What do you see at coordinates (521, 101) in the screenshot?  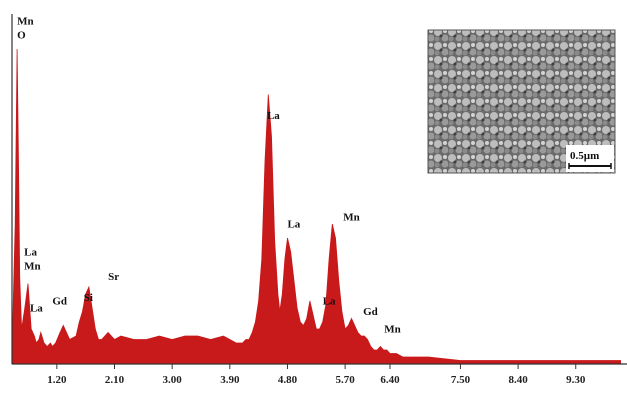 I see `sem-inset: 0.5µm` at bounding box center [521, 101].